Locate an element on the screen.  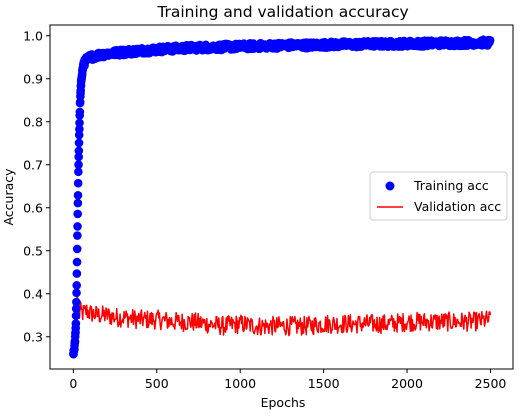
legend-label-validation: Validation acc is located at coordinates (457, 206).